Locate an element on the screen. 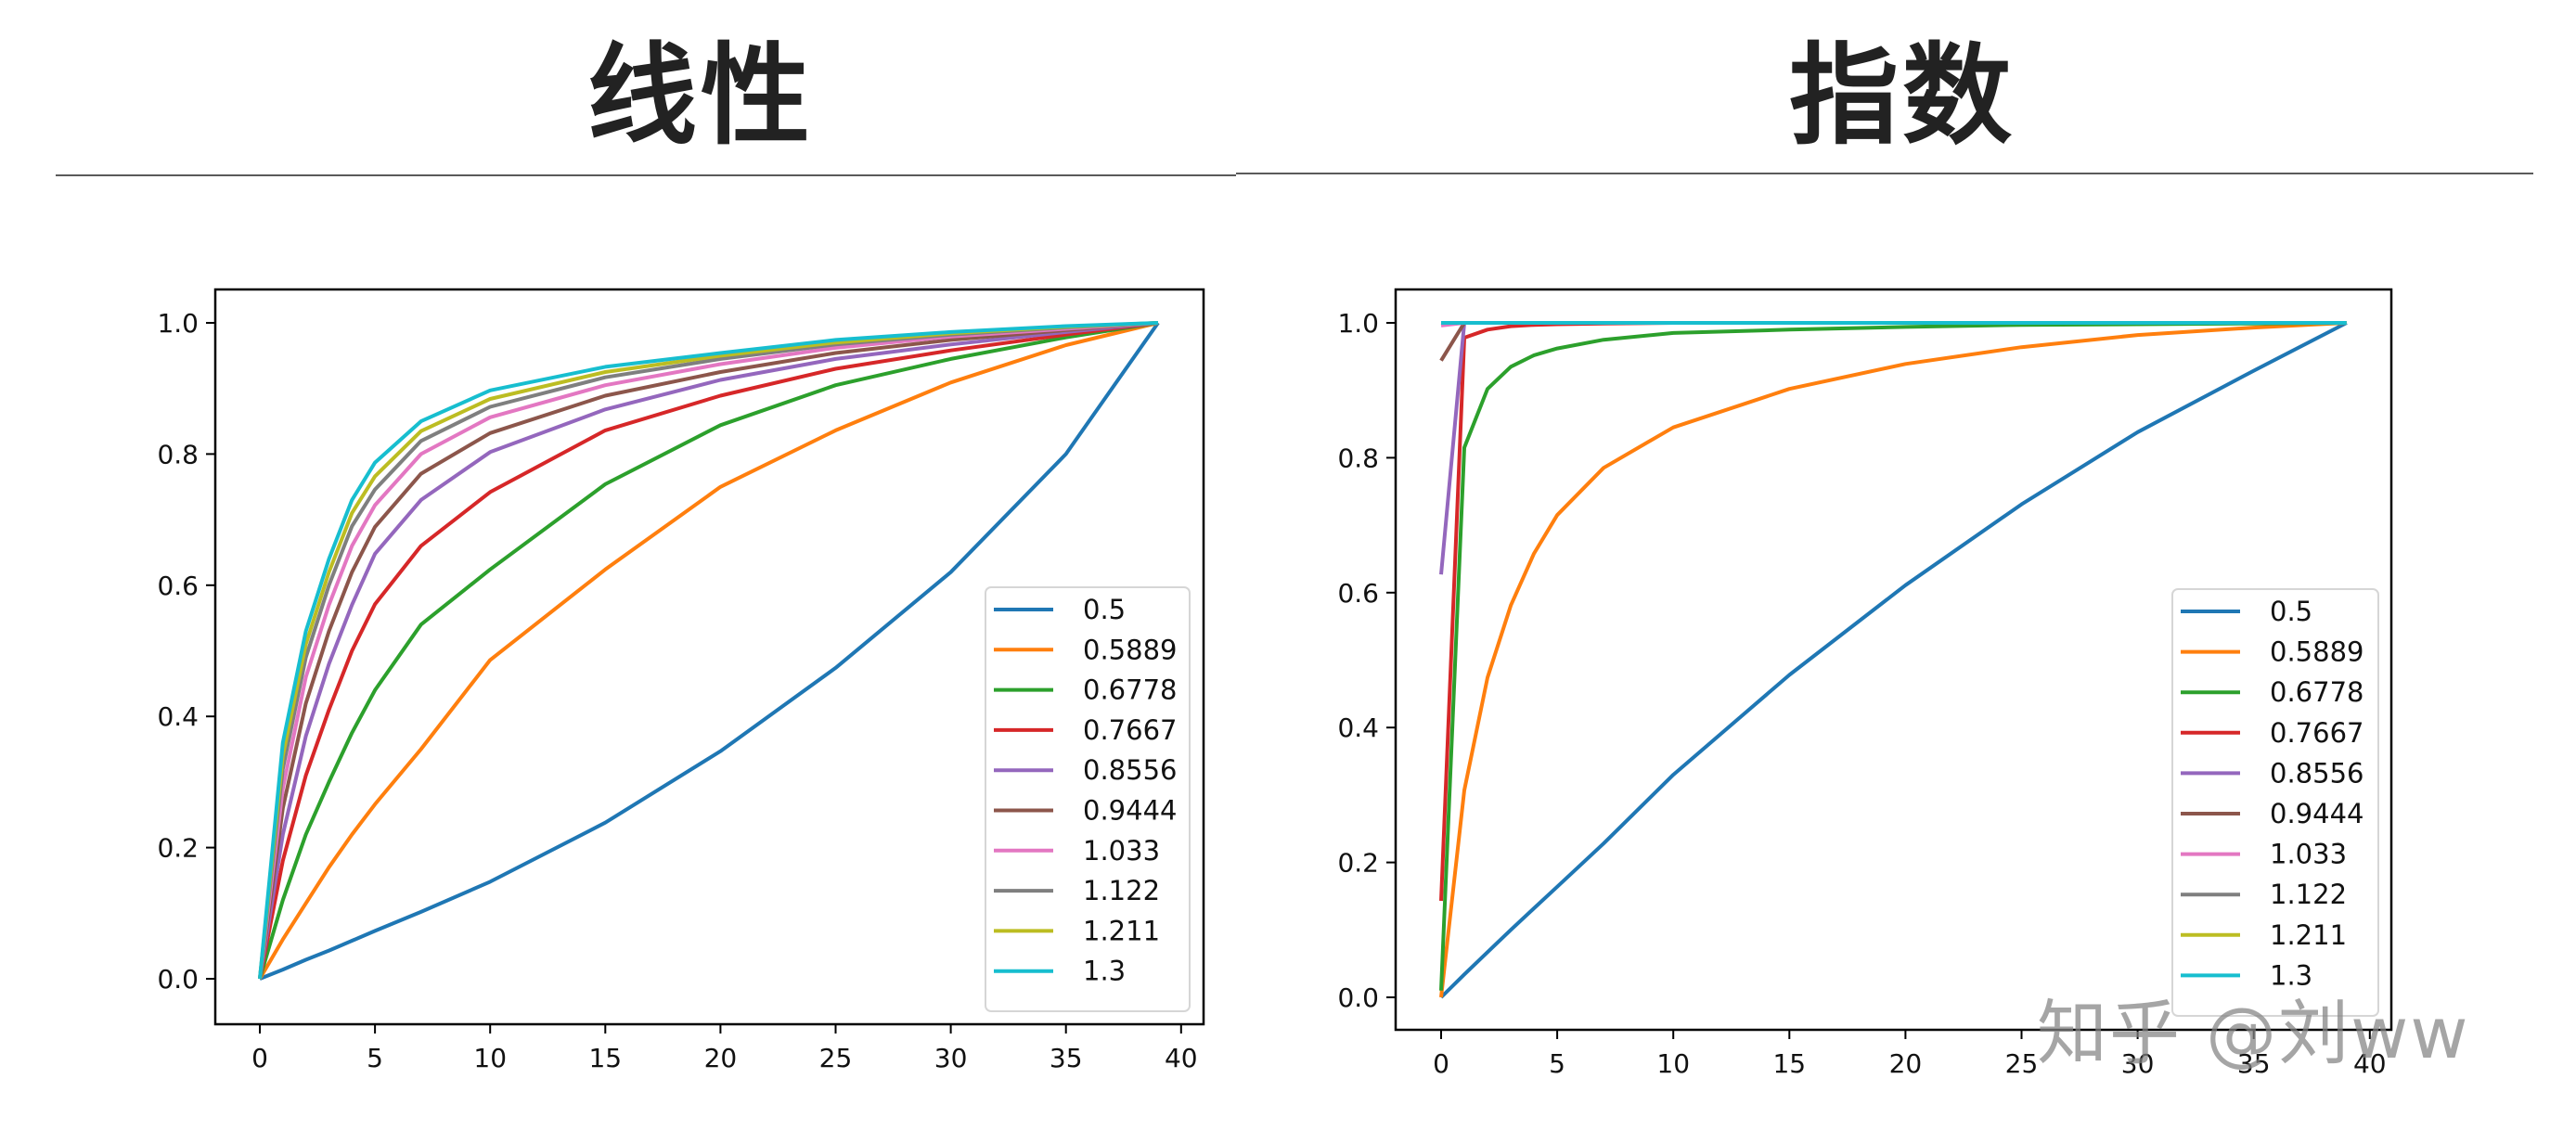 This screenshot has width=2576, height=1130. left-chart-title: 线性 is located at coordinates (700, 96).